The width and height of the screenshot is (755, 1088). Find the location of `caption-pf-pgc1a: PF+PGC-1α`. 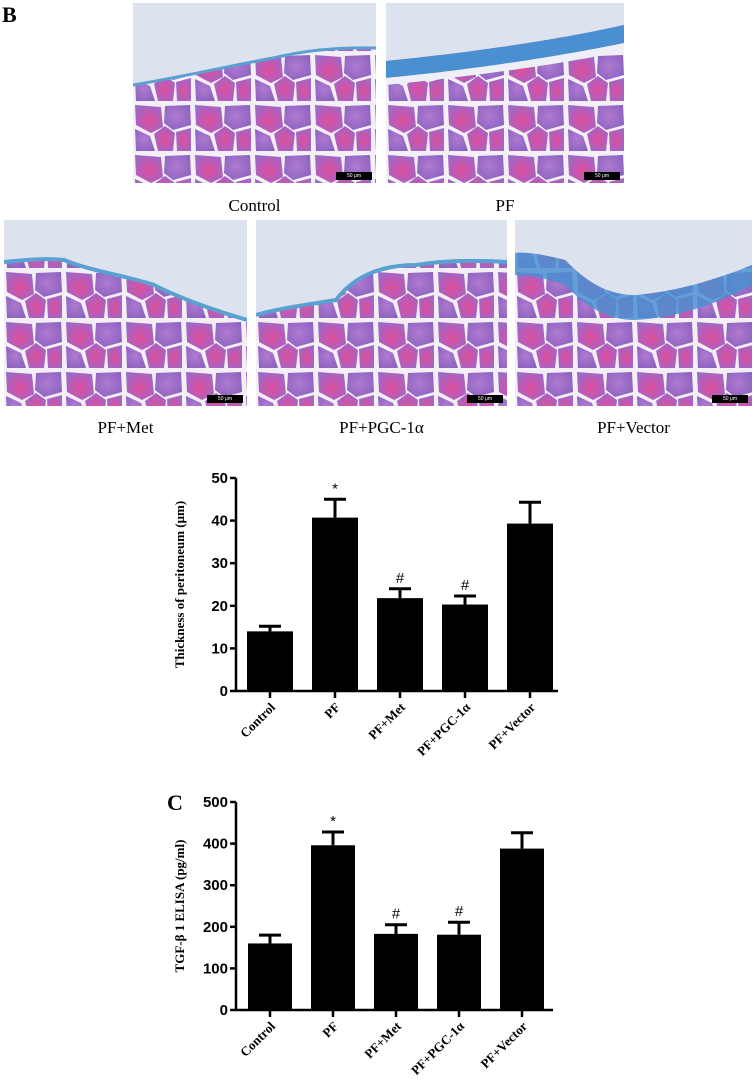

caption-pf-pgc1a: PF+PGC-1α is located at coordinates (381, 427).